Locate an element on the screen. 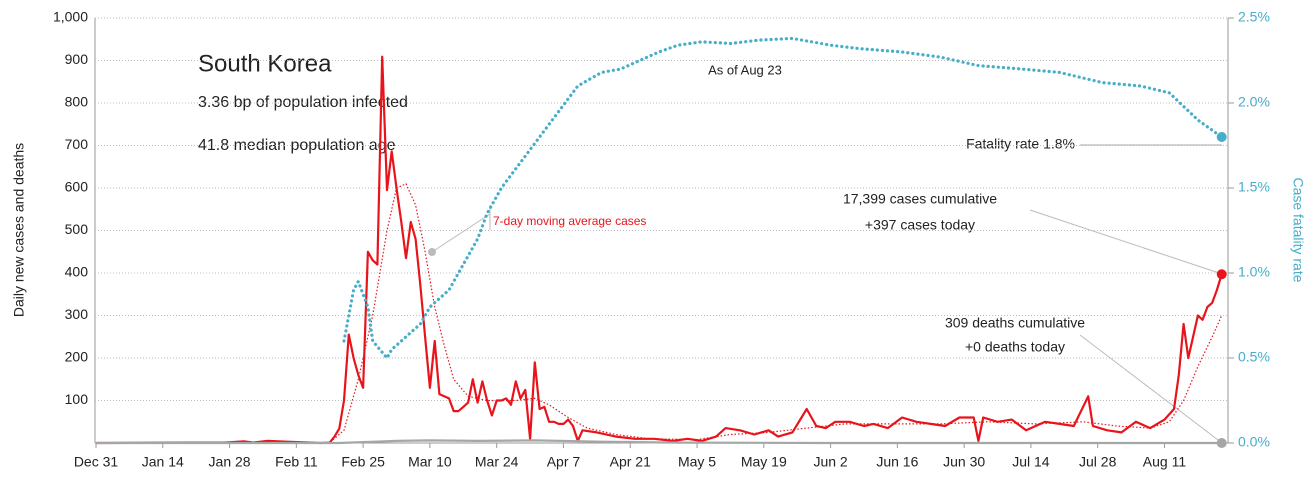 This screenshot has width=1314, height=484. x-tick-label: Mar 24 is located at coordinates (497, 462).